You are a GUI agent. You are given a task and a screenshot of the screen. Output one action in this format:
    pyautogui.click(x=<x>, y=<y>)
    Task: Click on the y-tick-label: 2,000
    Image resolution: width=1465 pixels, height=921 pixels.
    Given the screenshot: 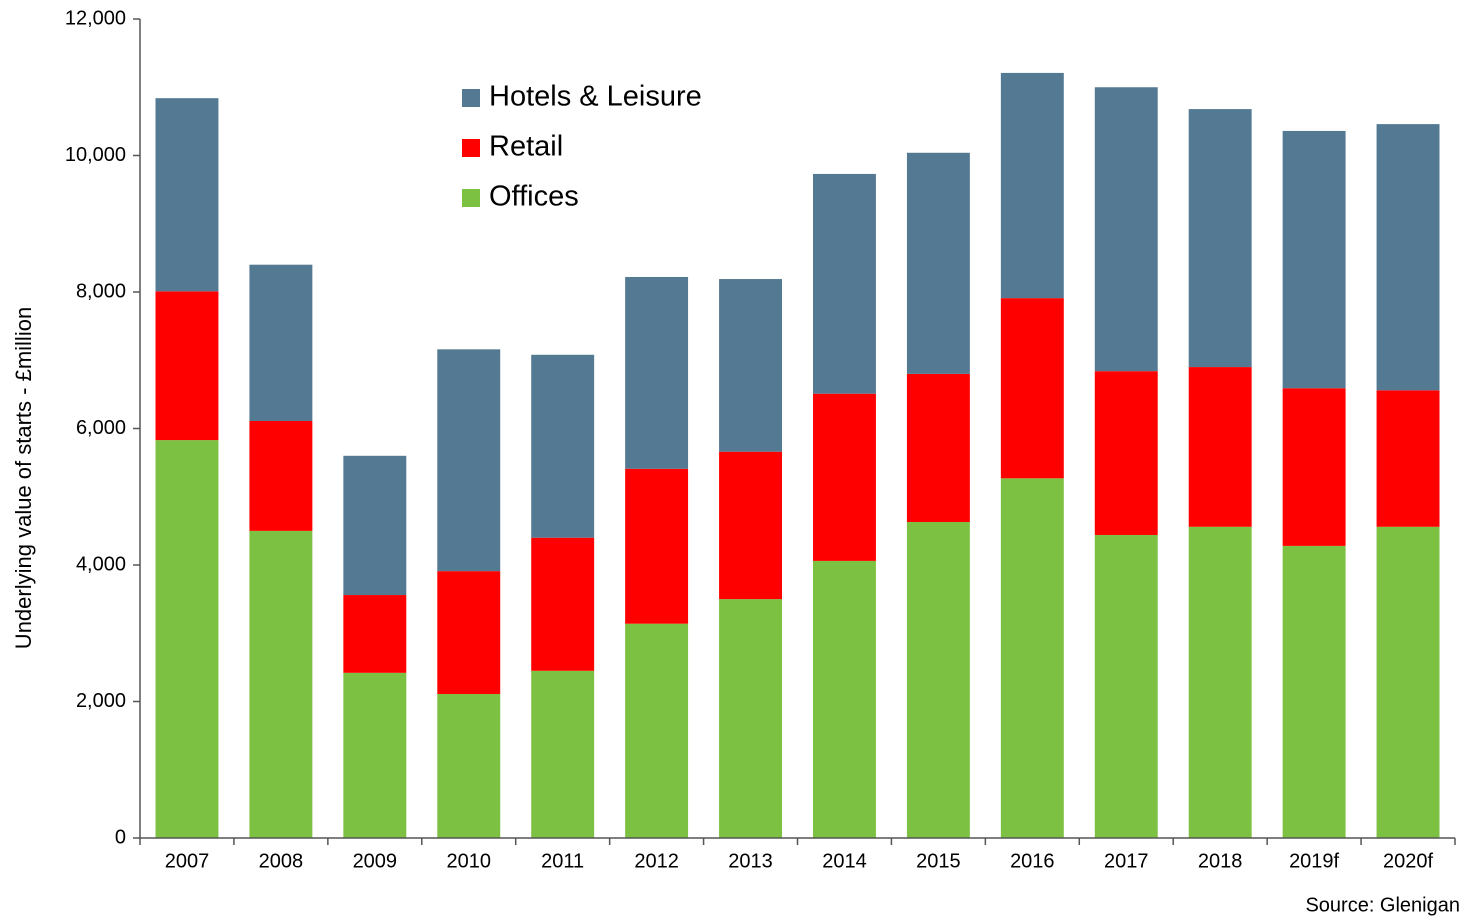 What is the action you would take?
    pyautogui.click(x=101, y=701)
    